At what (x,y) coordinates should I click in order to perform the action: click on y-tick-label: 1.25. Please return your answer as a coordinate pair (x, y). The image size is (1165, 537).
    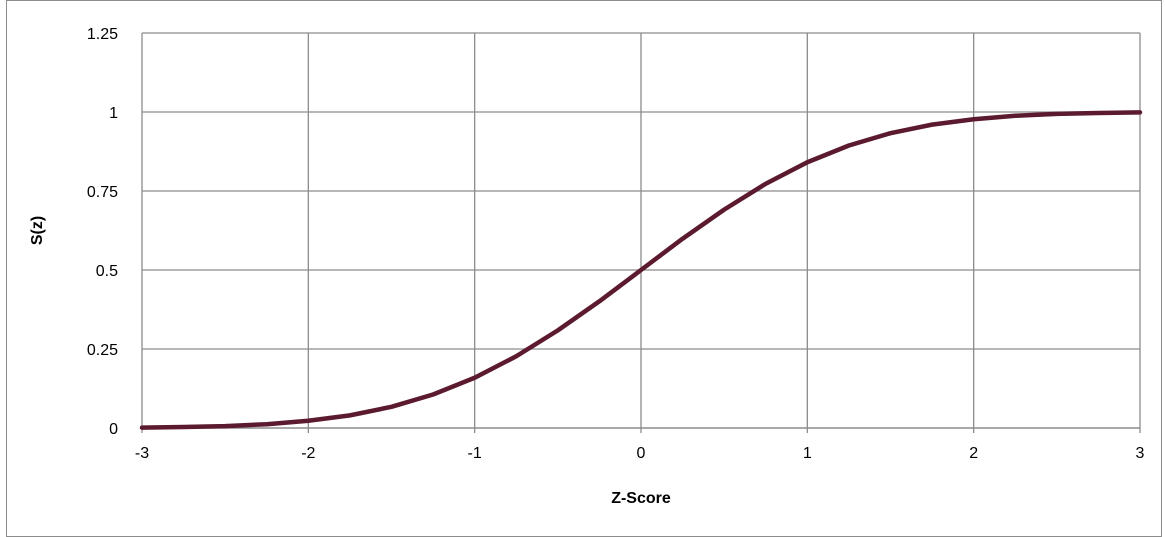
    Looking at the image, I should click on (102, 34).